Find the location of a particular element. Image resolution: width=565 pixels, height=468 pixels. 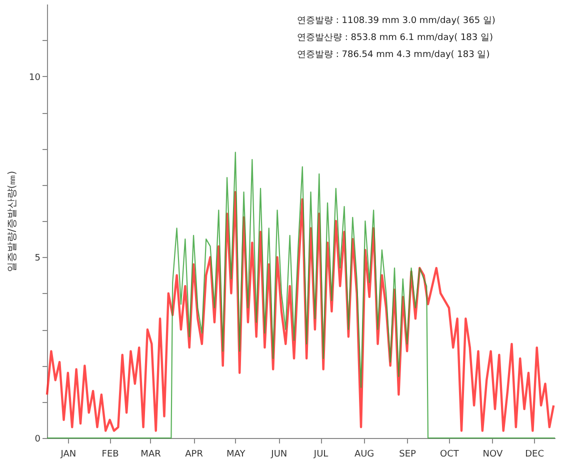

x-tick-label: JAN is located at coordinates (68, 455).